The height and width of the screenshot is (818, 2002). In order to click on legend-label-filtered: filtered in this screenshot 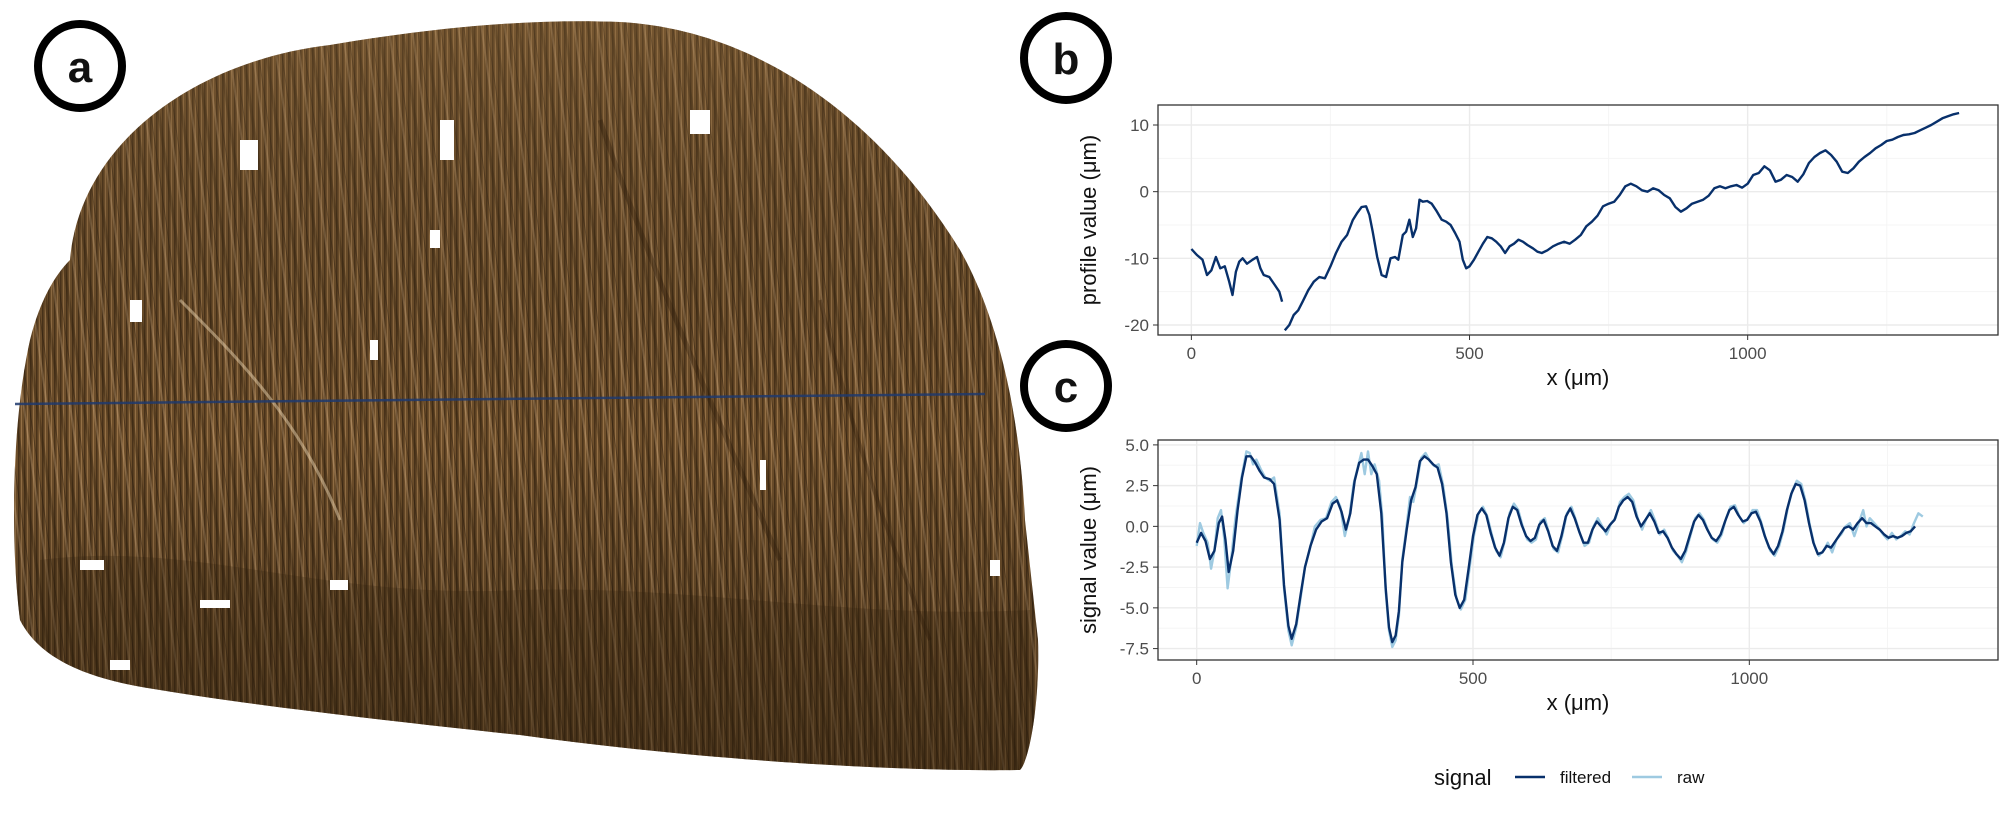, I will do `click(1585, 777)`.